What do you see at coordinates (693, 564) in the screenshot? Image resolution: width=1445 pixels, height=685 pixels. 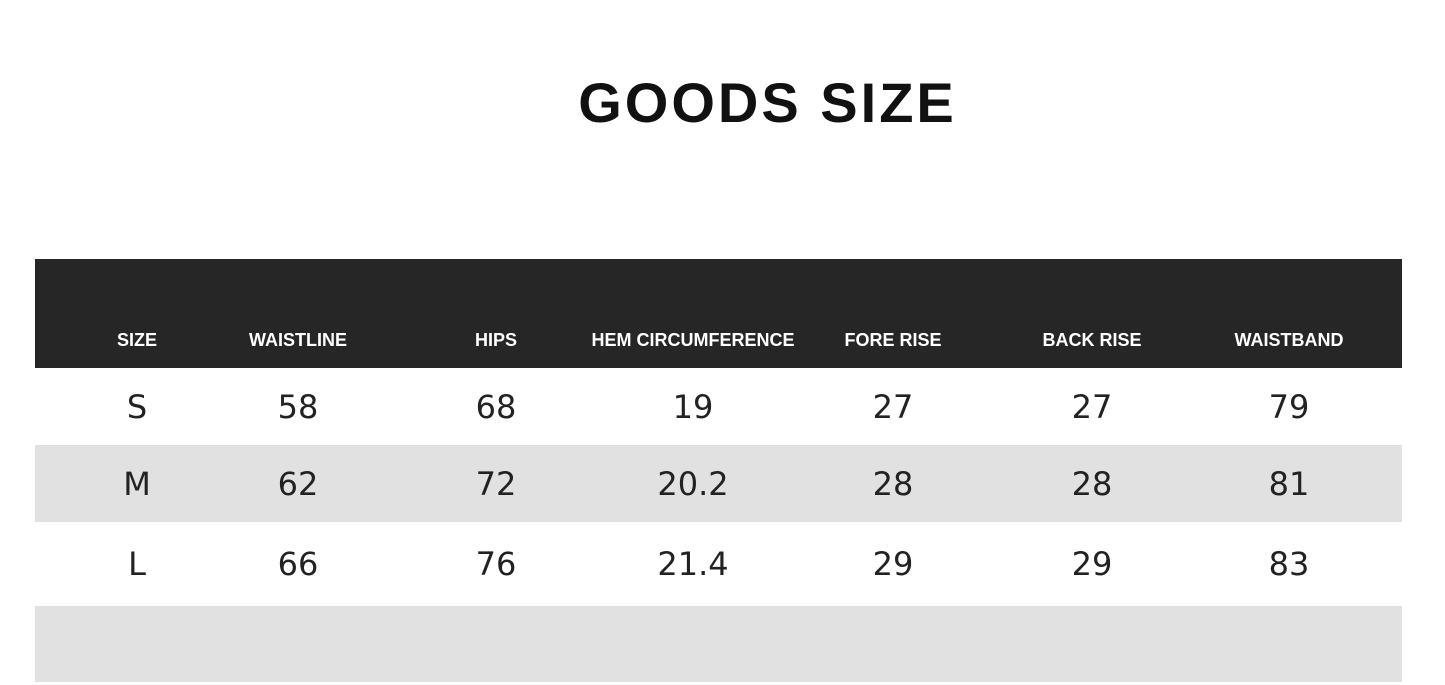 I see `table-cell: 21.4` at bounding box center [693, 564].